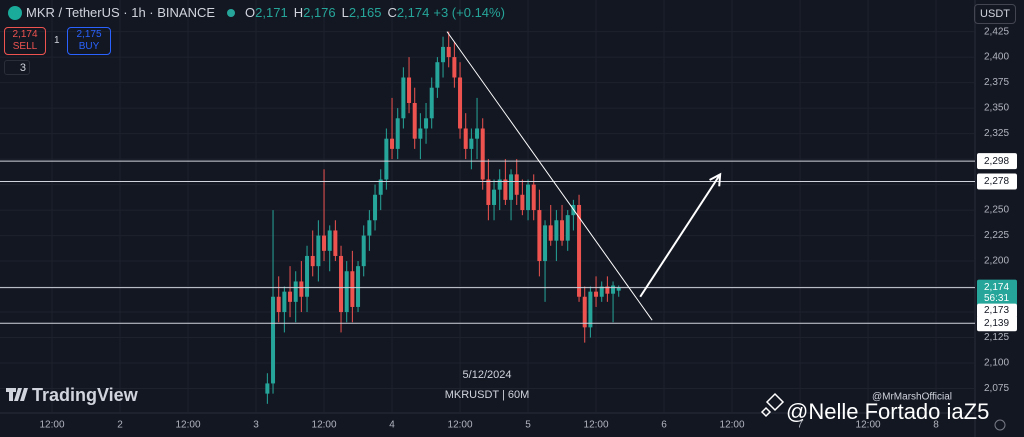 The width and height of the screenshot is (1024, 437). What do you see at coordinates (1000, 425) in the screenshot?
I see `settings-icon` at bounding box center [1000, 425].